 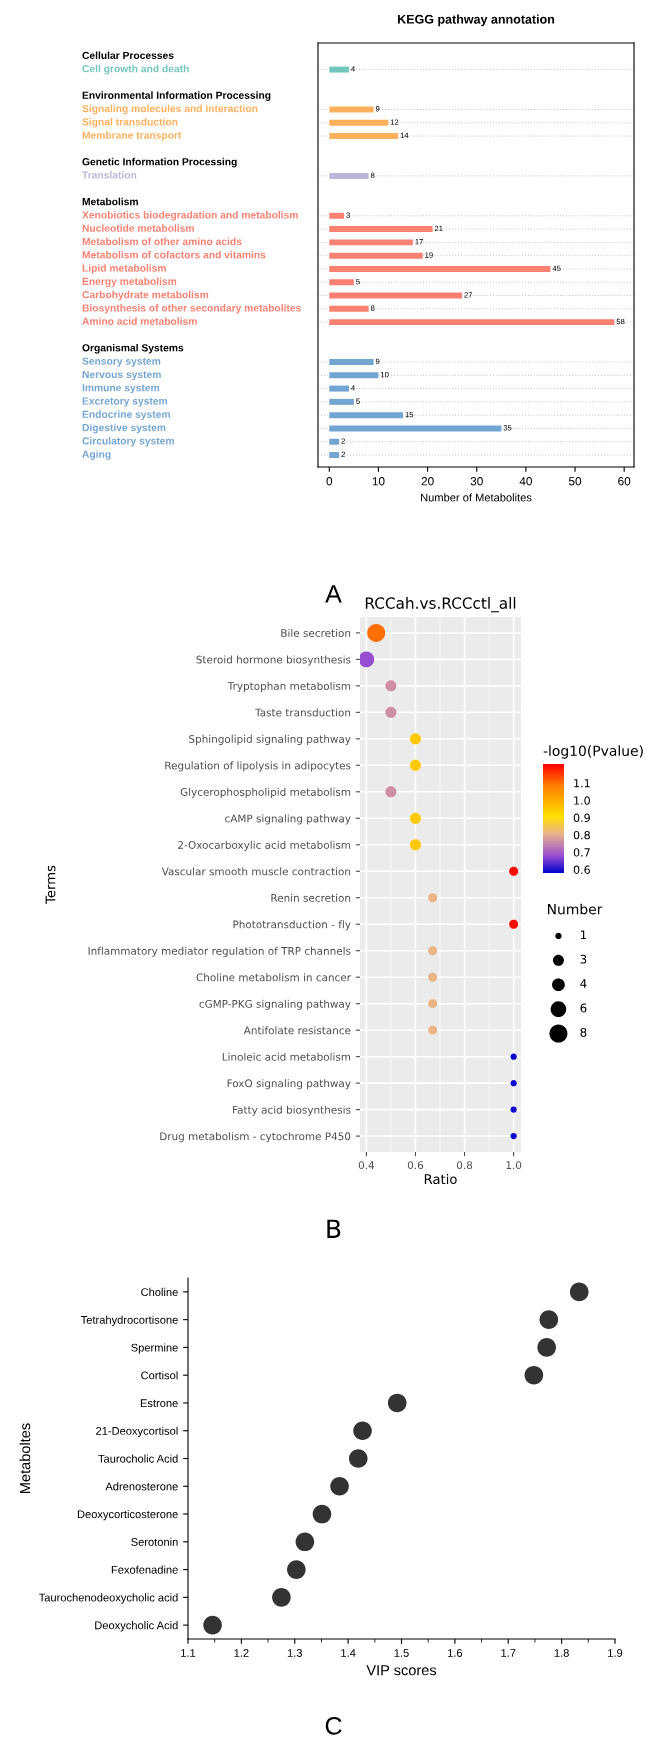 What do you see at coordinates (582, 783) in the screenshot?
I see `color-bar-label: 1.1` at bounding box center [582, 783].